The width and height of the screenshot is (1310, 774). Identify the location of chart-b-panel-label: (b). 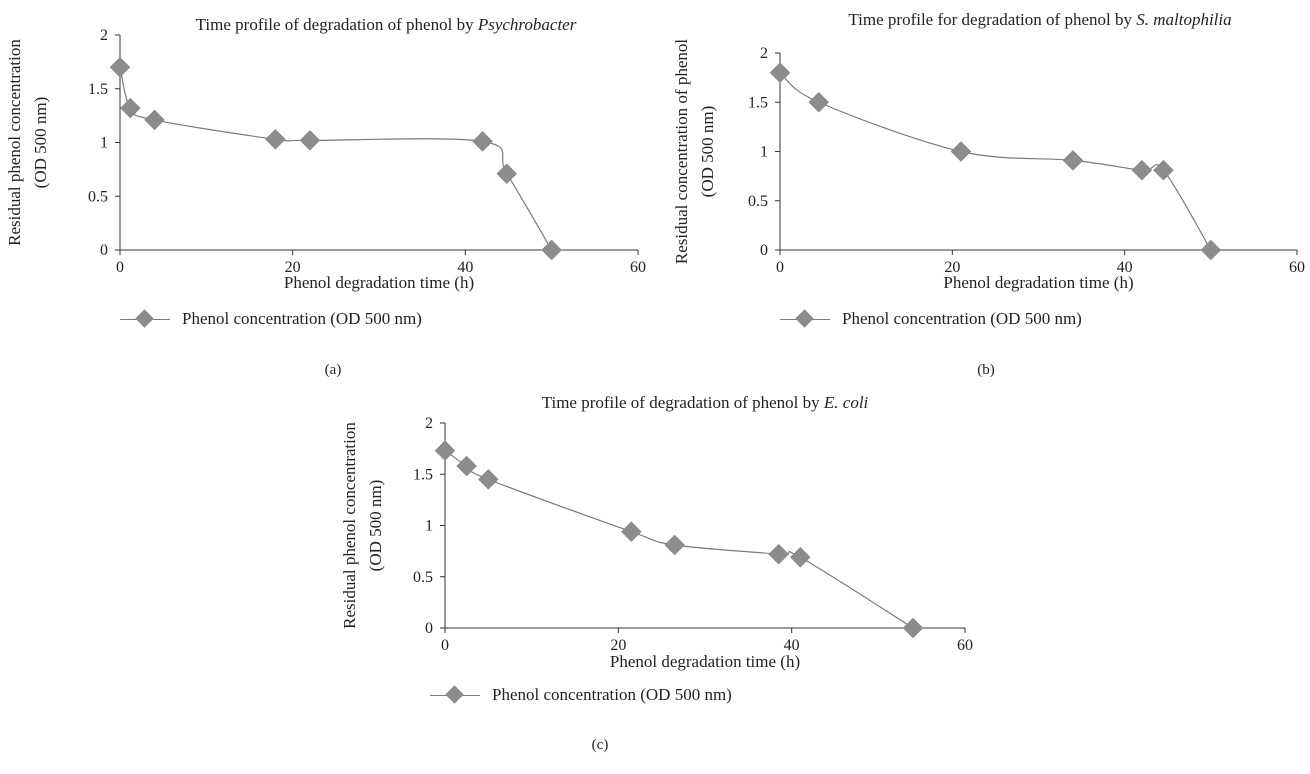
(986, 370).